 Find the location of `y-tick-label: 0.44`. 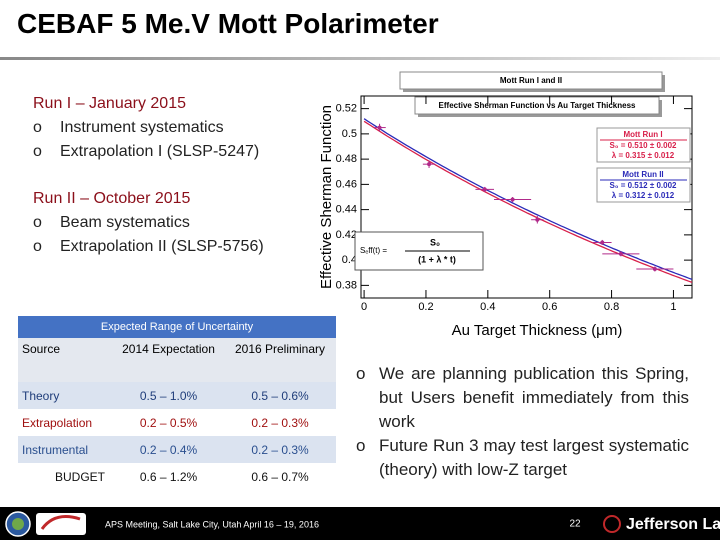

y-tick-label: 0.44 is located at coordinates (346, 210).